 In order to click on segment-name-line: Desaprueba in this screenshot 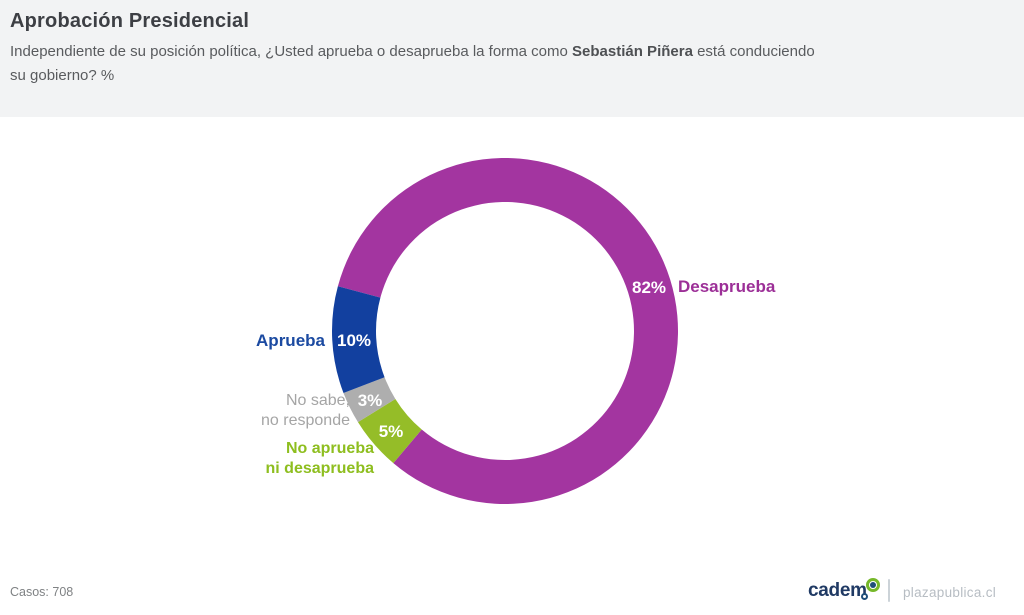, I will do `click(727, 286)`.